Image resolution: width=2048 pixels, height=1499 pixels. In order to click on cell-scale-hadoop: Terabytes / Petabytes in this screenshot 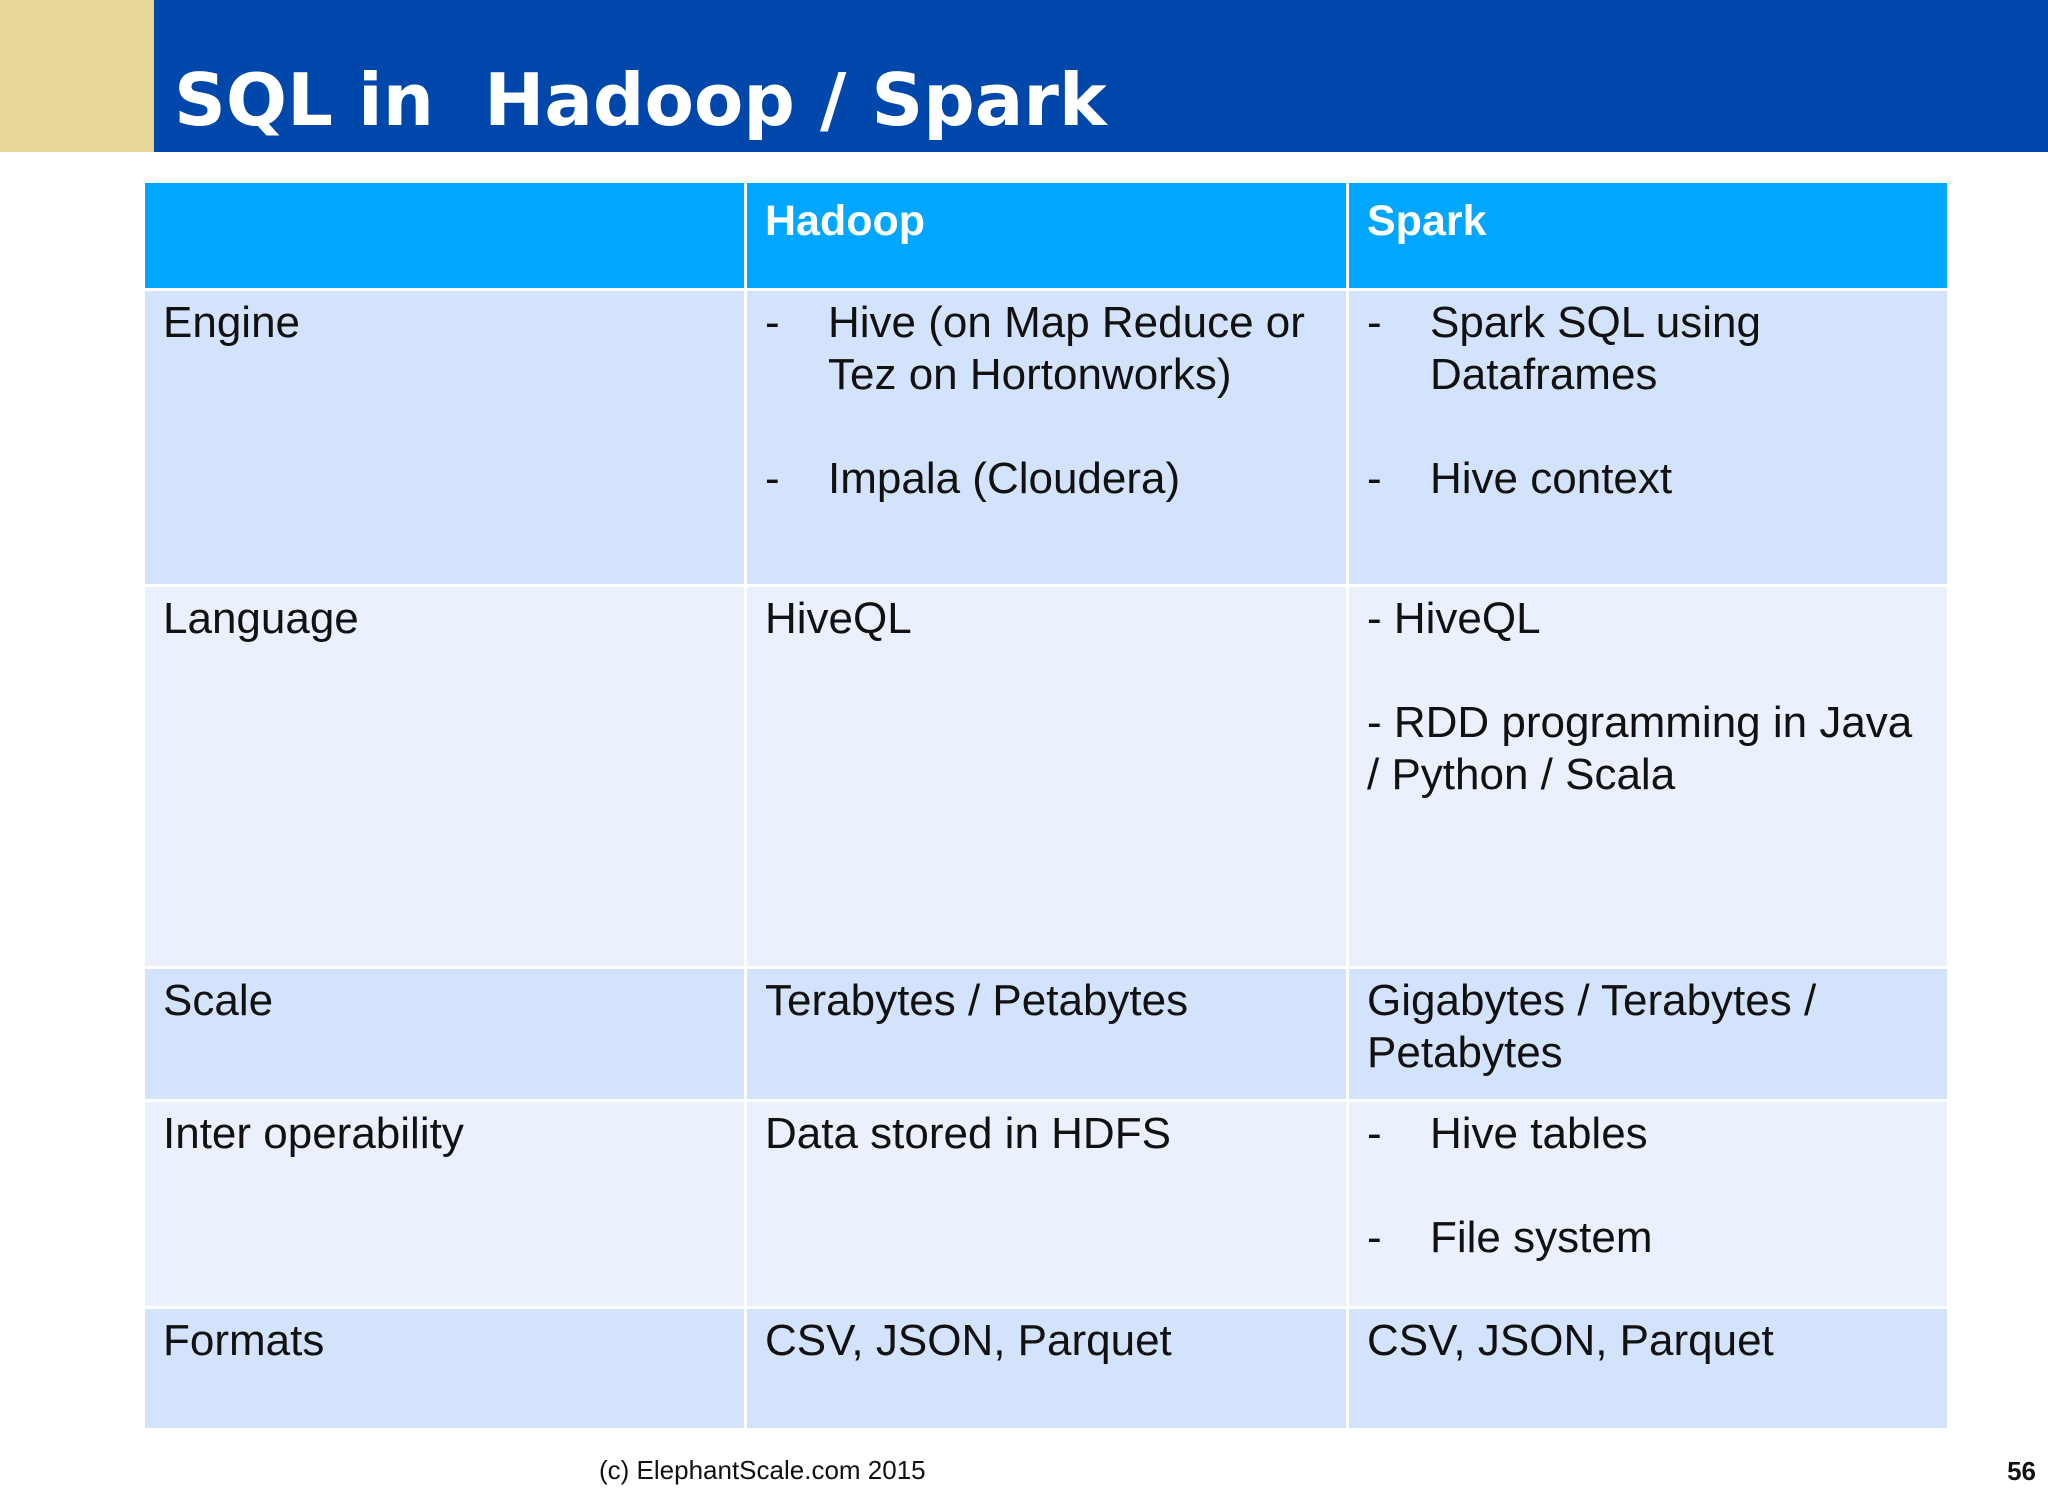, I will do `click(1046, 1034)`.